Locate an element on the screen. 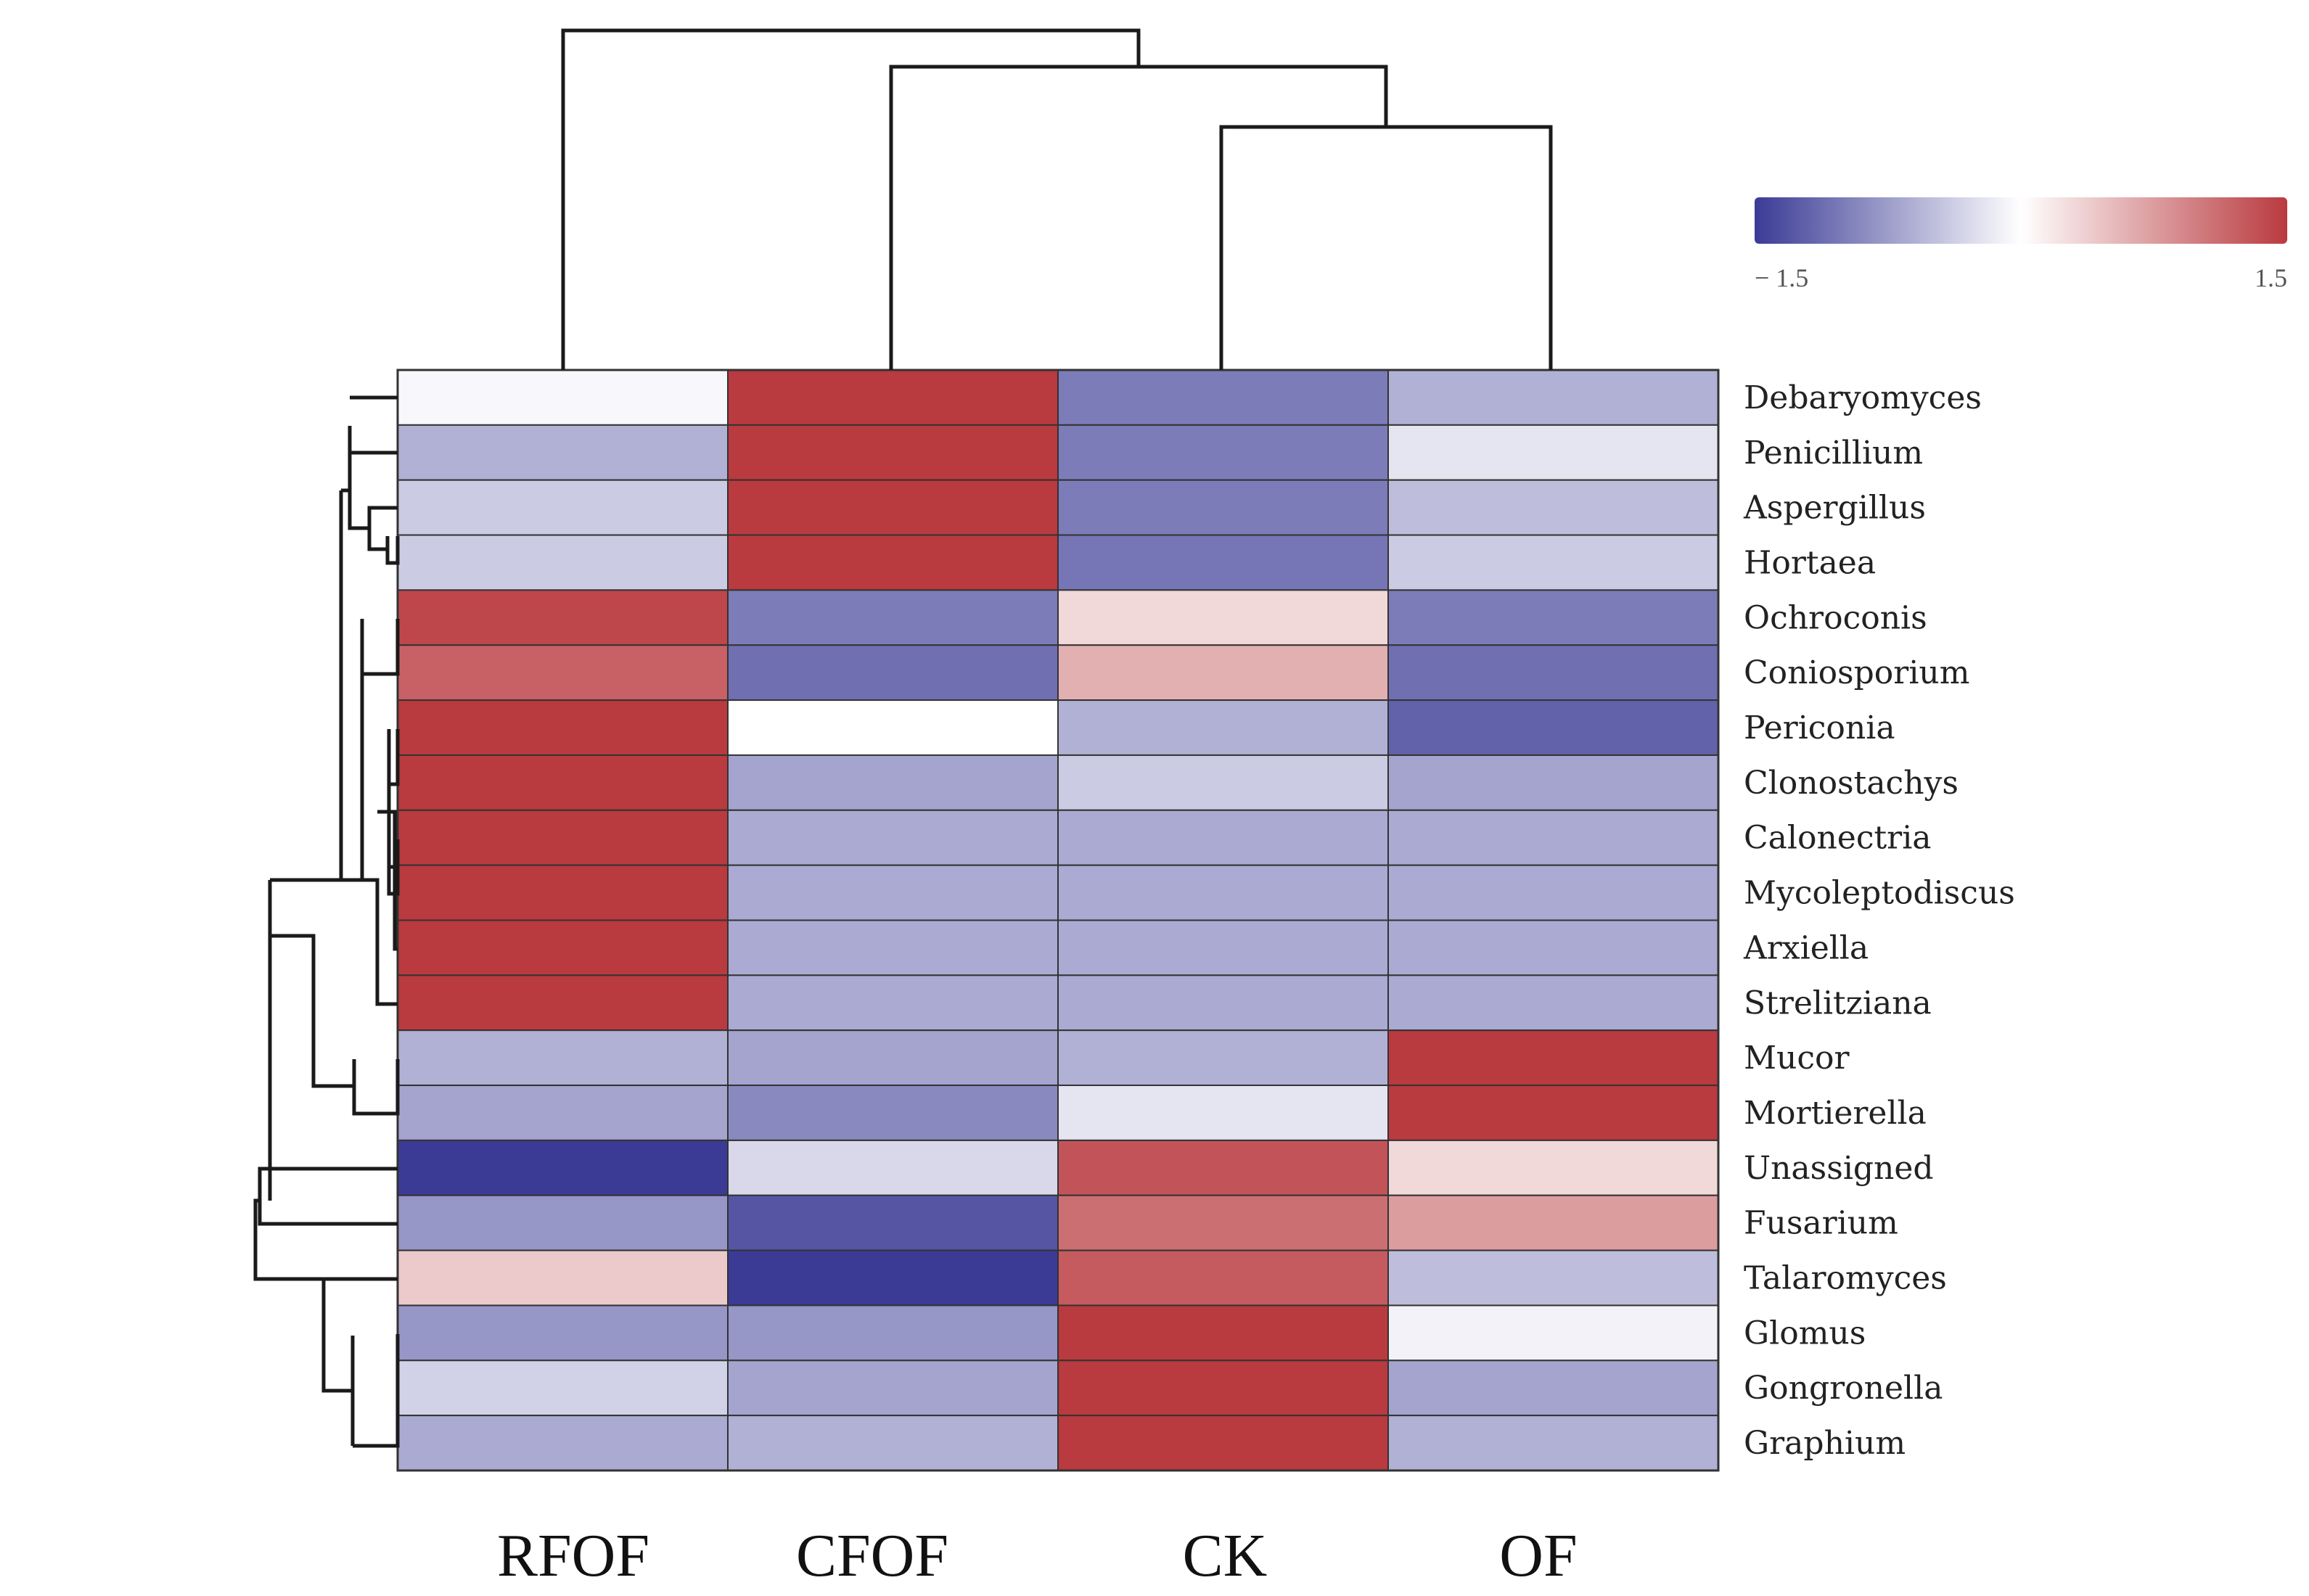 This screenshot has width=2309, height=1596. heatmap-cell-glomus-ck is located at coordinates (1223, 1333).